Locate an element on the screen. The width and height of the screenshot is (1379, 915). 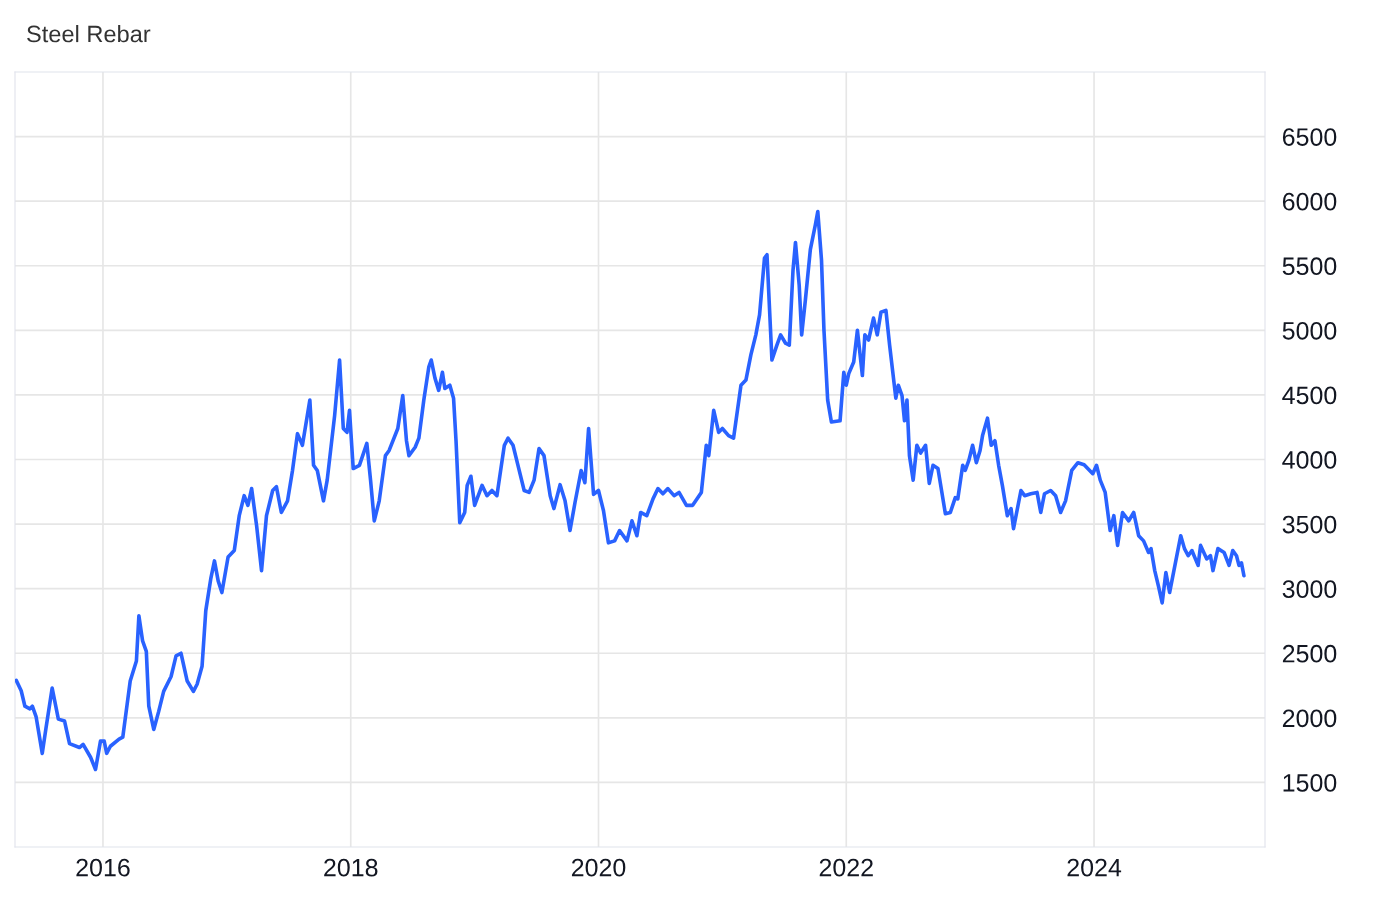
y-tick-label: 1500 is located at coordinates (1310, 783).